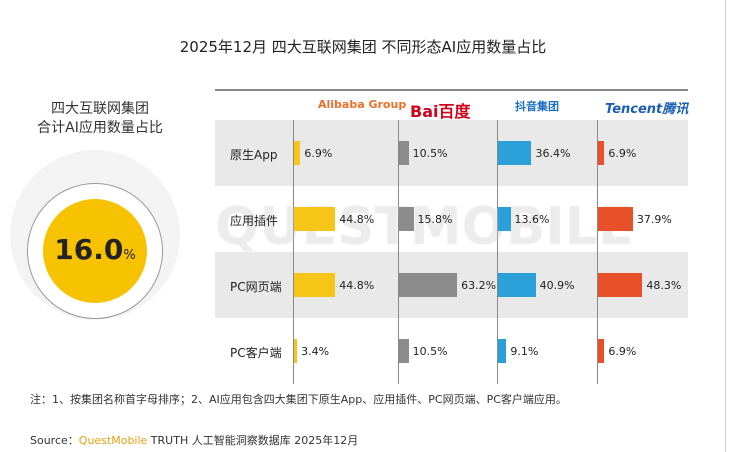 The height and width of the screenshot is (452, 741). I want to click on legend-logo: Bai百度, so click(440, 111).